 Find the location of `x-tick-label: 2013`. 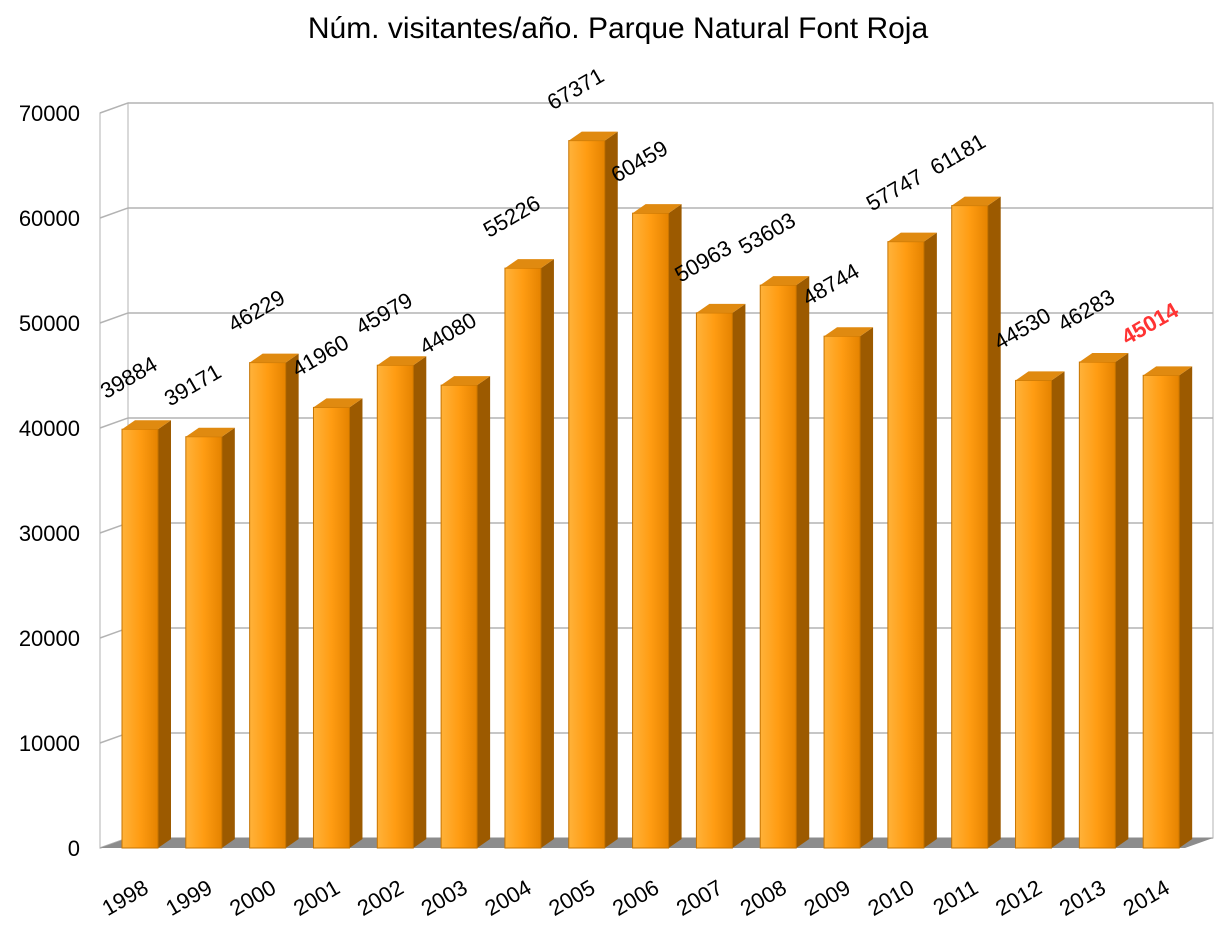

x-tick-label: 2013 is located at coordinates (1082, 897).